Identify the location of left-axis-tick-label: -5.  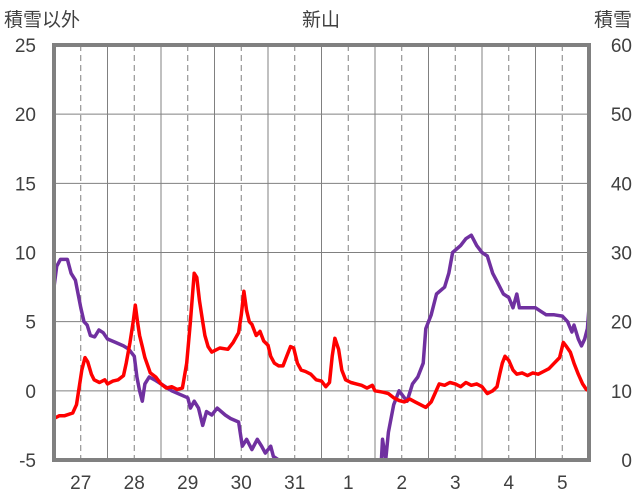
(27, 461).